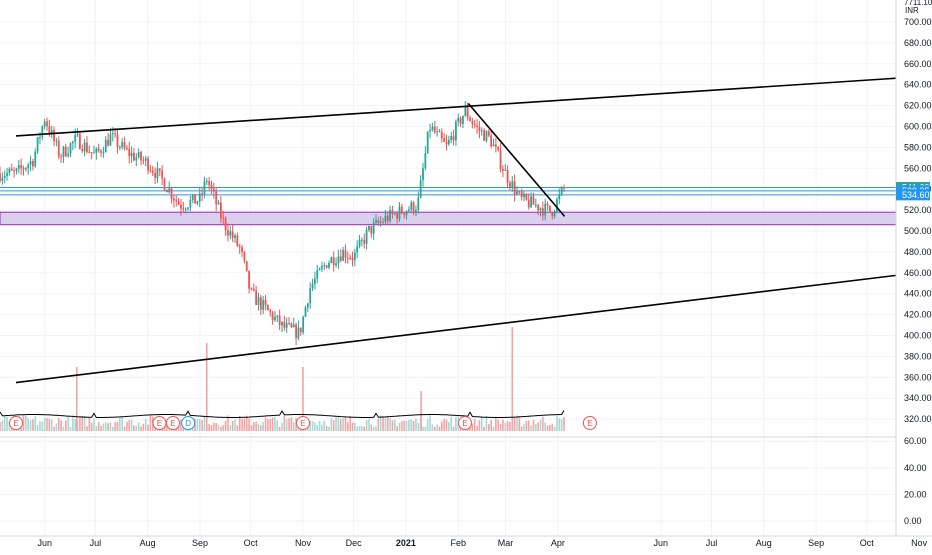 The height and width of the screenshot is (555, 932). I want to click on upper-channel-trendline, so click(473, 103).